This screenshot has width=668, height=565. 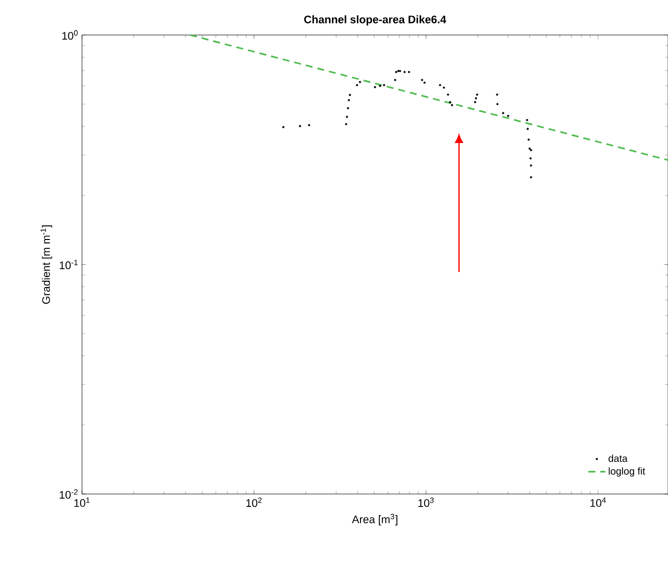 I want to click on x-axis-title: Area [m$^{3}$], so click(x=375, y=520).